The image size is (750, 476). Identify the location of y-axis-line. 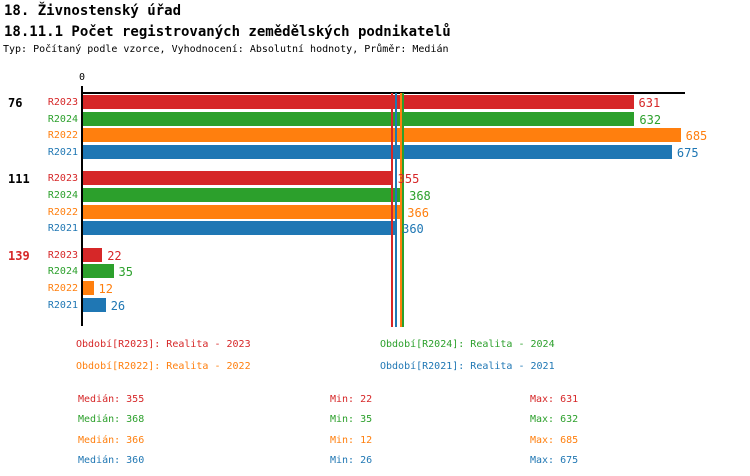
(82, 209).